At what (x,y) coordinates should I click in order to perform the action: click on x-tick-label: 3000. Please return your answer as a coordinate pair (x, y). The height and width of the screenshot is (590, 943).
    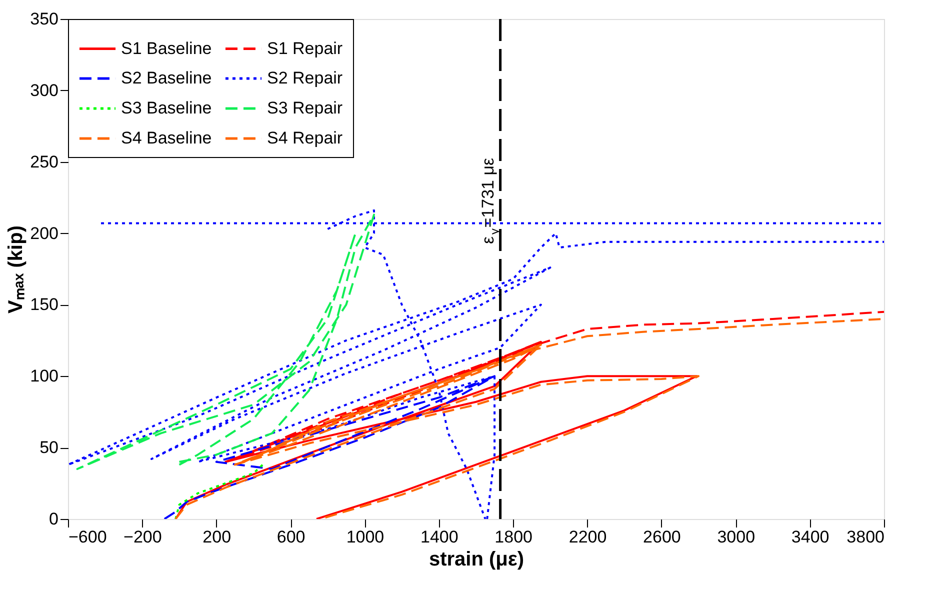
    Looking at the image, I should click on (736, 537).